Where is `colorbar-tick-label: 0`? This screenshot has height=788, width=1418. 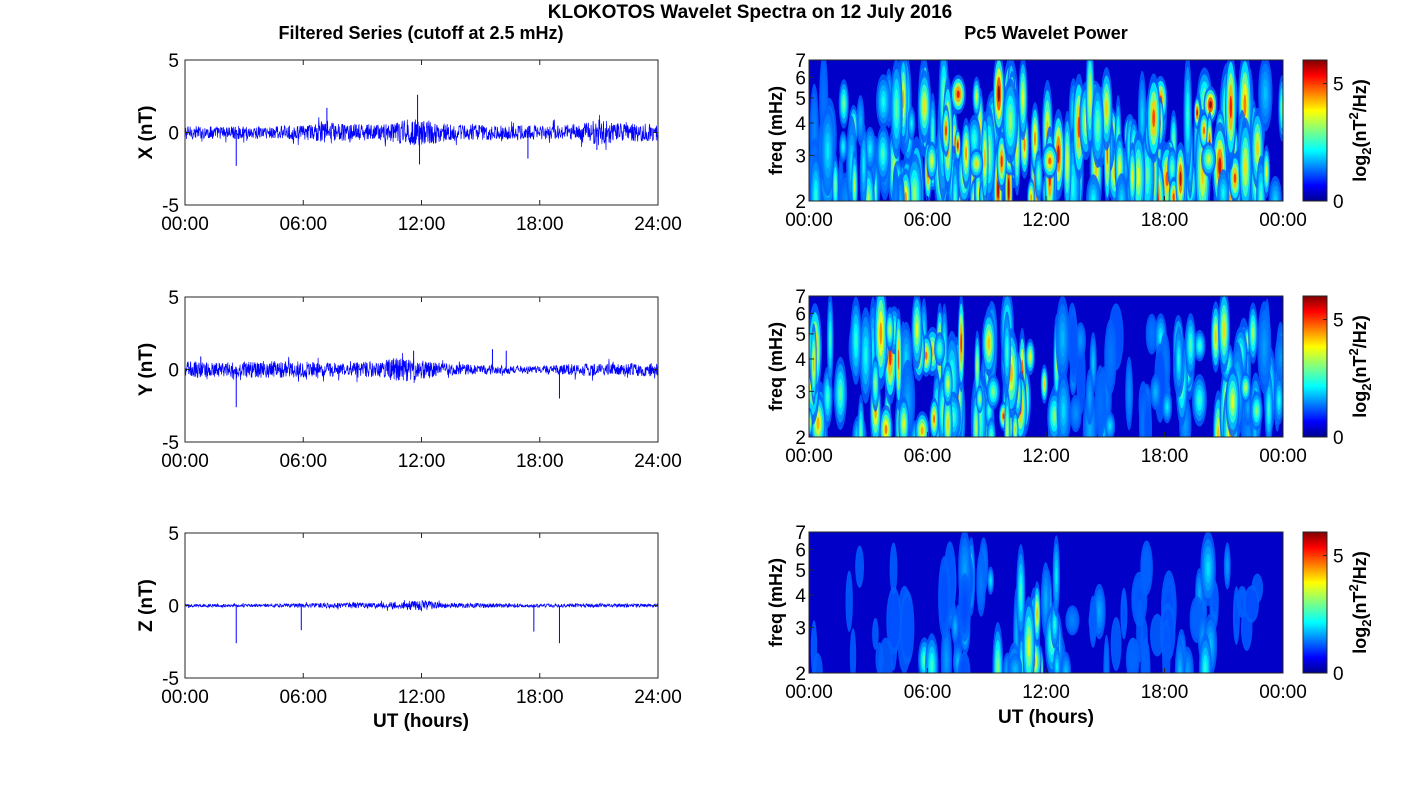
colorbar-tick-label: 0 is located at coordinates (1338, 438).